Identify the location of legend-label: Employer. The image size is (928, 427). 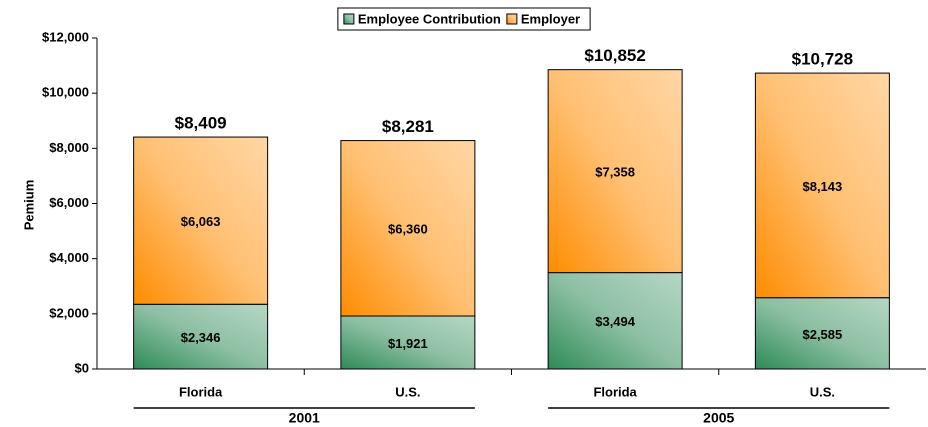
(550, 18).